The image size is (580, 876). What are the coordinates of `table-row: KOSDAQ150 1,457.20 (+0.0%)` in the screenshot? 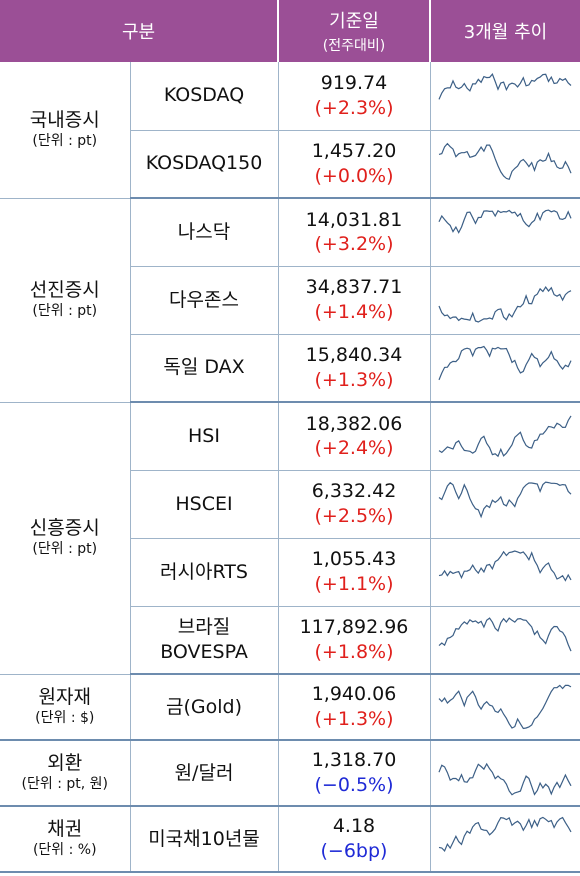 It's located at (290, 164).